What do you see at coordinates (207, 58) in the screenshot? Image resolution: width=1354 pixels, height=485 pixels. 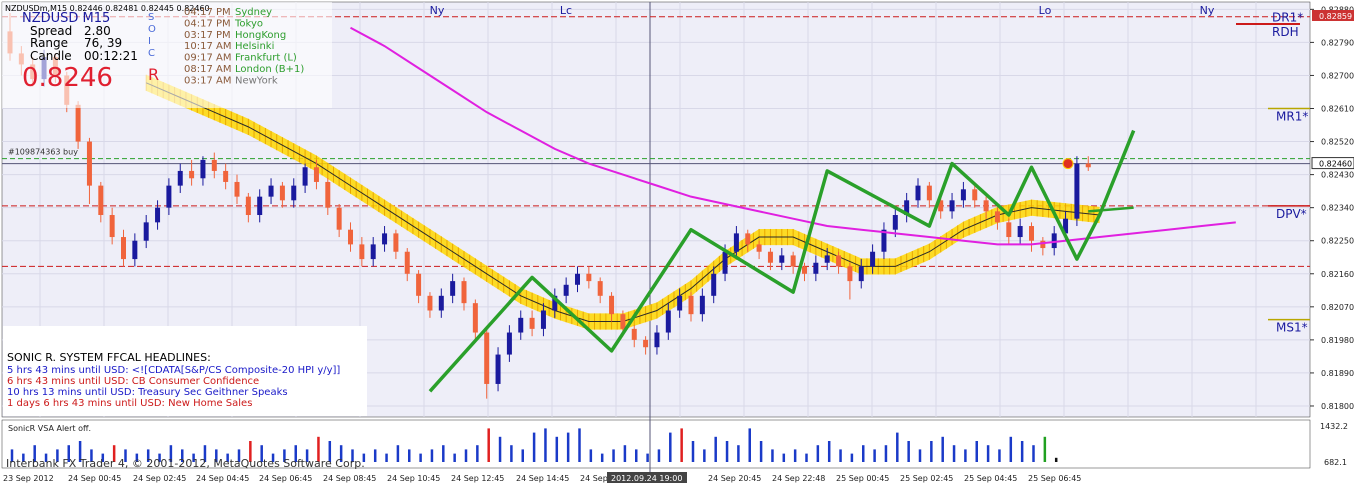 I see `session-time: 09:17 AM` at bounding box center [207, 58].